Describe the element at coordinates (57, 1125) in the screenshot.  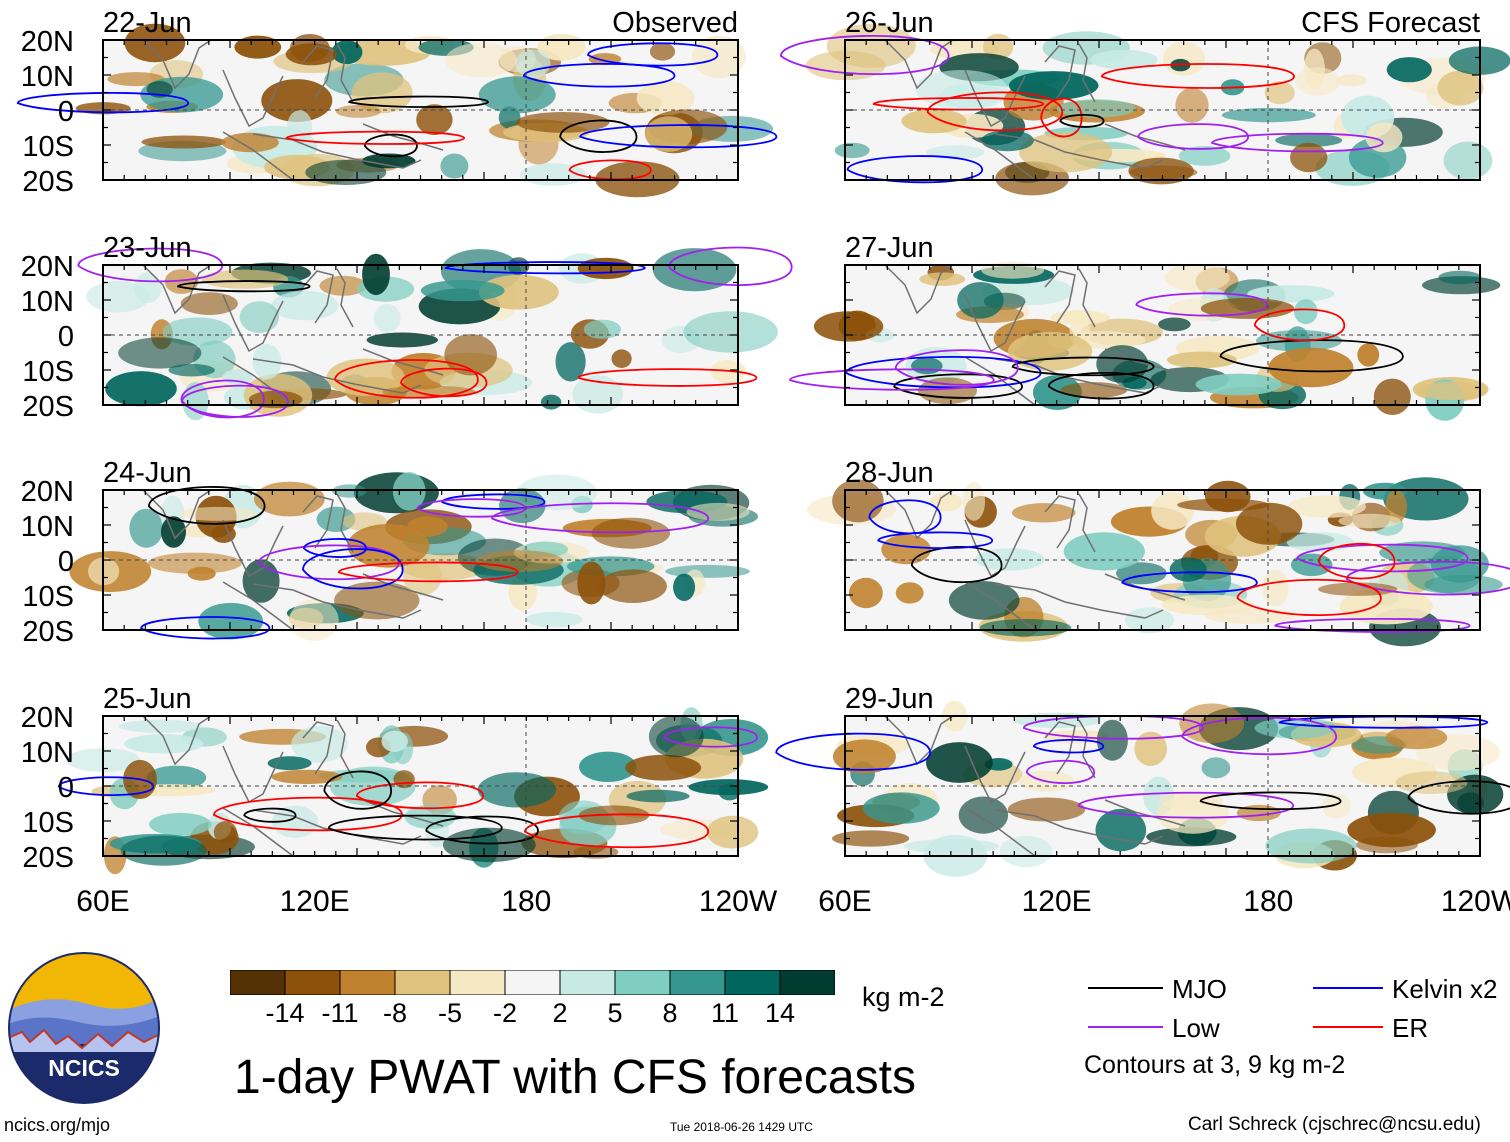
I see `footer-url: ncics.org/mjo` at that location.